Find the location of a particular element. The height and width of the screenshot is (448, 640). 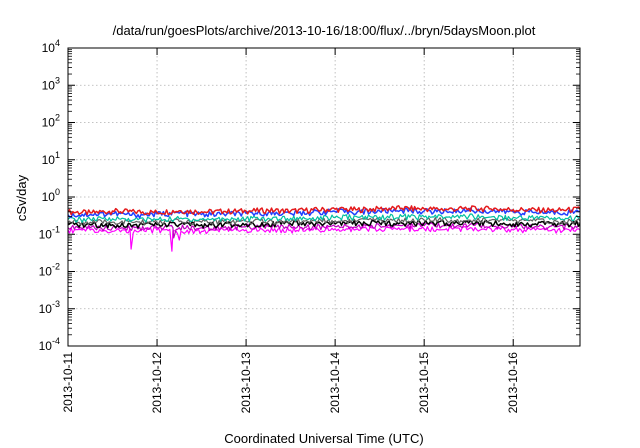

series-group is located at coordinates (324, 228).